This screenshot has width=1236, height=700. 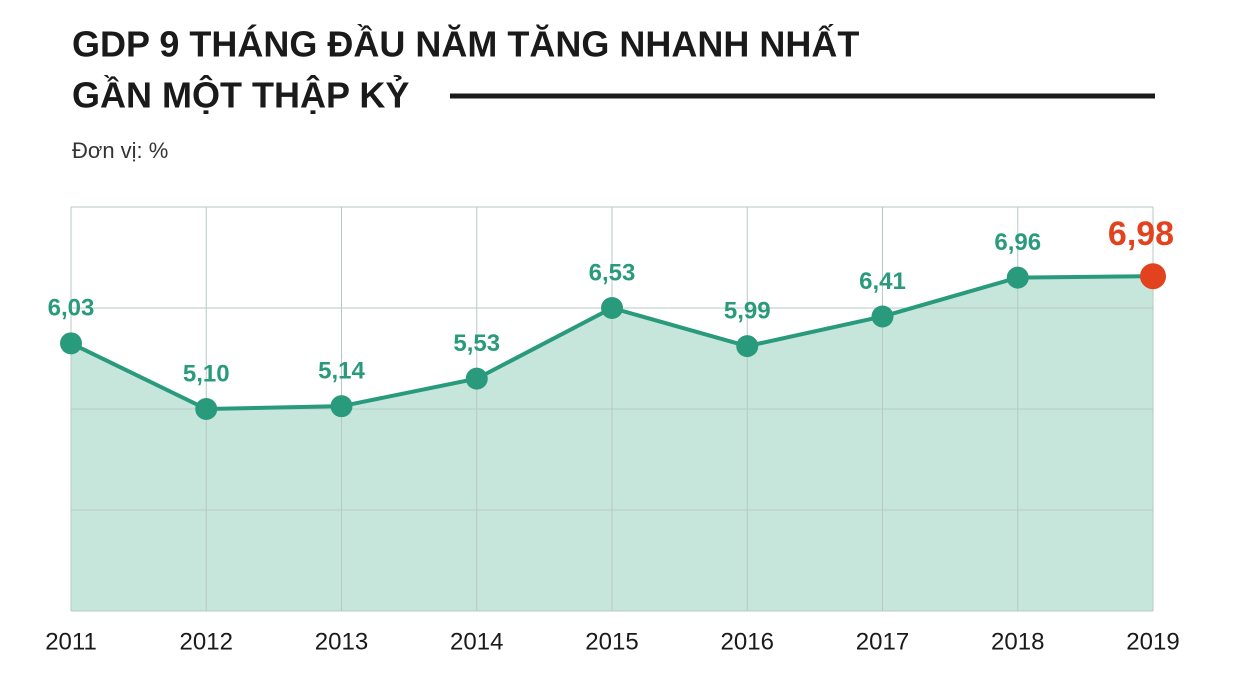 I want to click on chart-title-line: GẦN MỘT THẬP KỶ, so click(x=240, y=95).